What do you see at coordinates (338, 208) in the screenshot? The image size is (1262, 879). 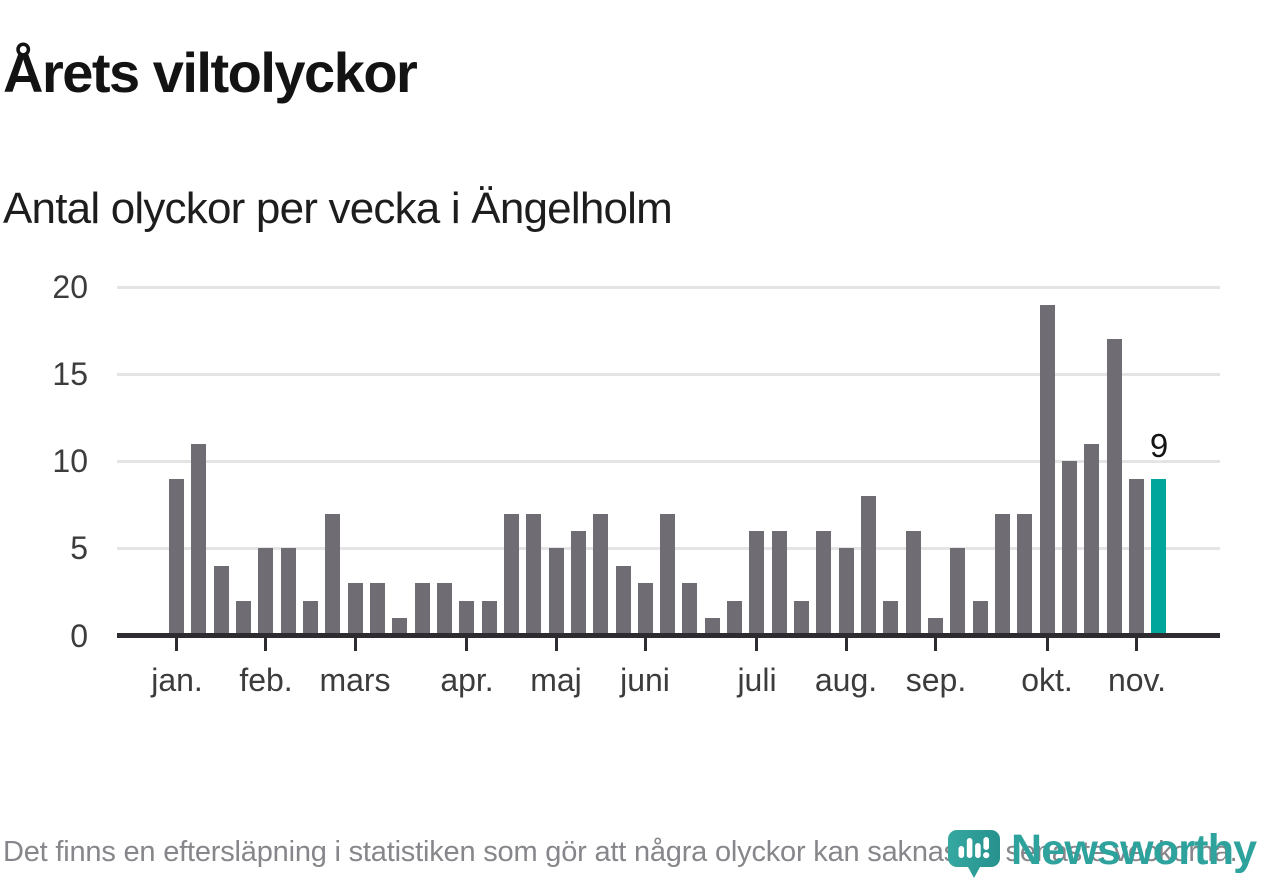 I see `chart-subtitle: Antal olyckor per vecka i Ängelholm` at bounding box center [338, 208].